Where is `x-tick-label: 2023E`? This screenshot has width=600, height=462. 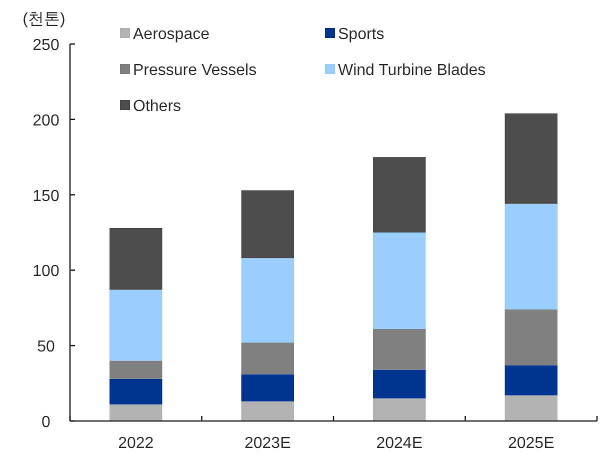
x-tick-label: 2023E is located at coordinates (267, 443).